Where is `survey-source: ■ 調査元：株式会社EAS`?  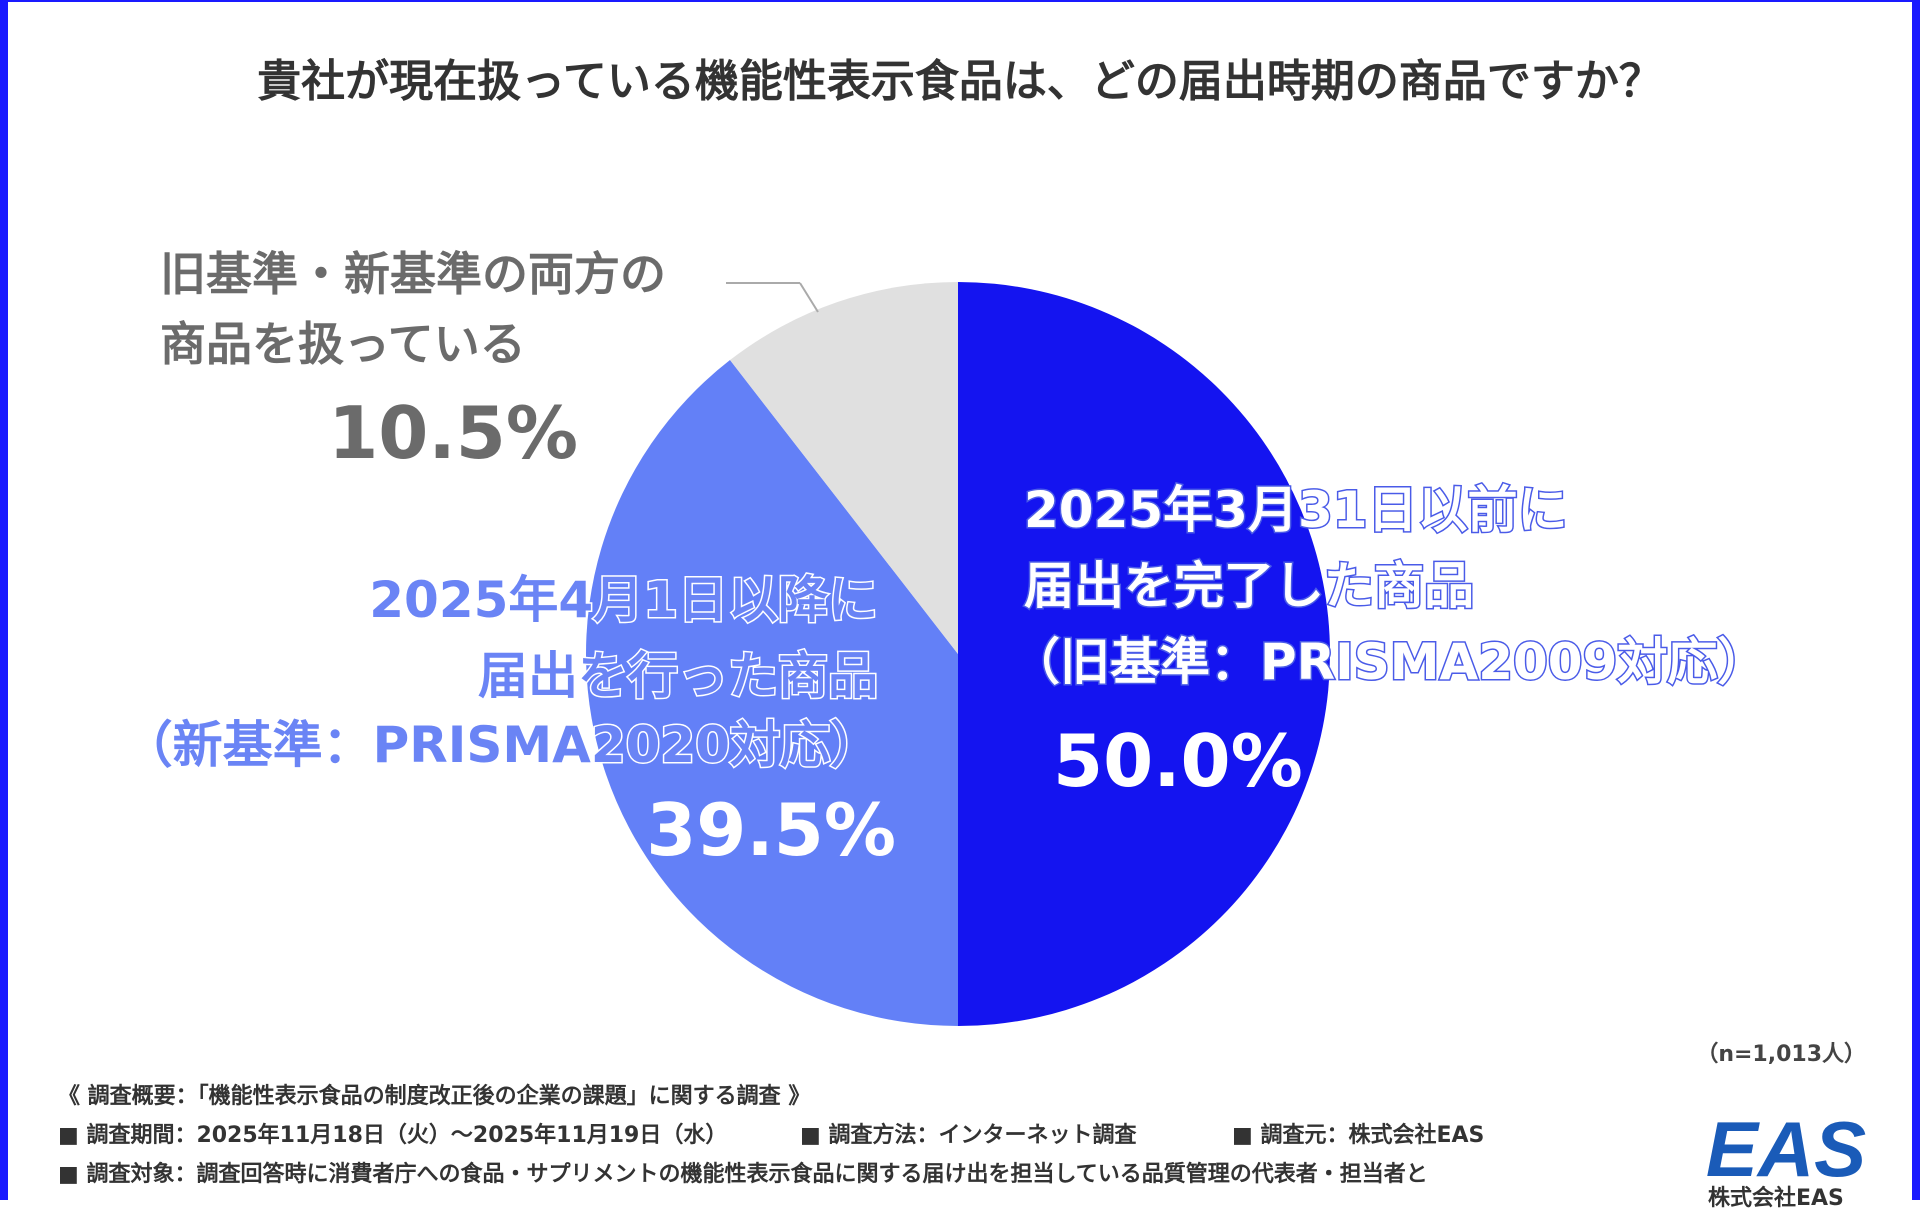
survey-source: ■ 調査元：株式会社EAS is located at coordinates (1358, 1135).